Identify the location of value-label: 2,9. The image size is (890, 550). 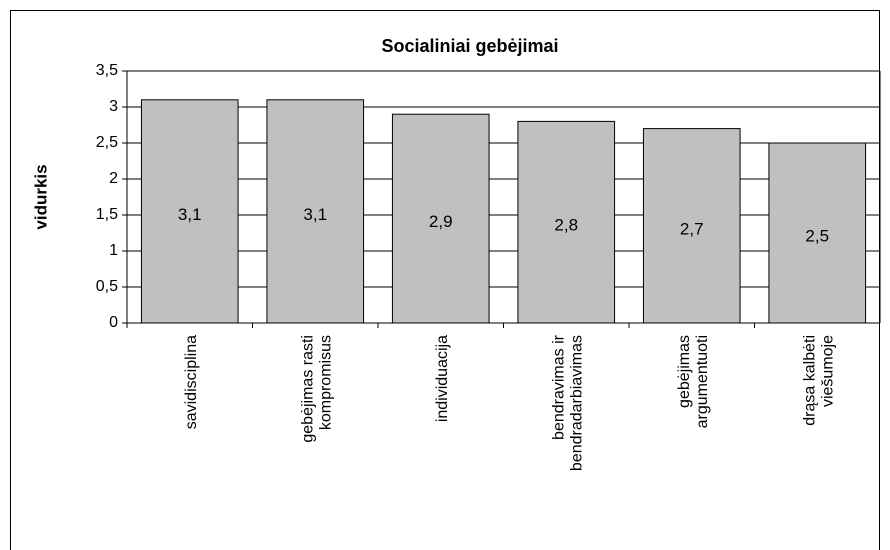
(441, 221).